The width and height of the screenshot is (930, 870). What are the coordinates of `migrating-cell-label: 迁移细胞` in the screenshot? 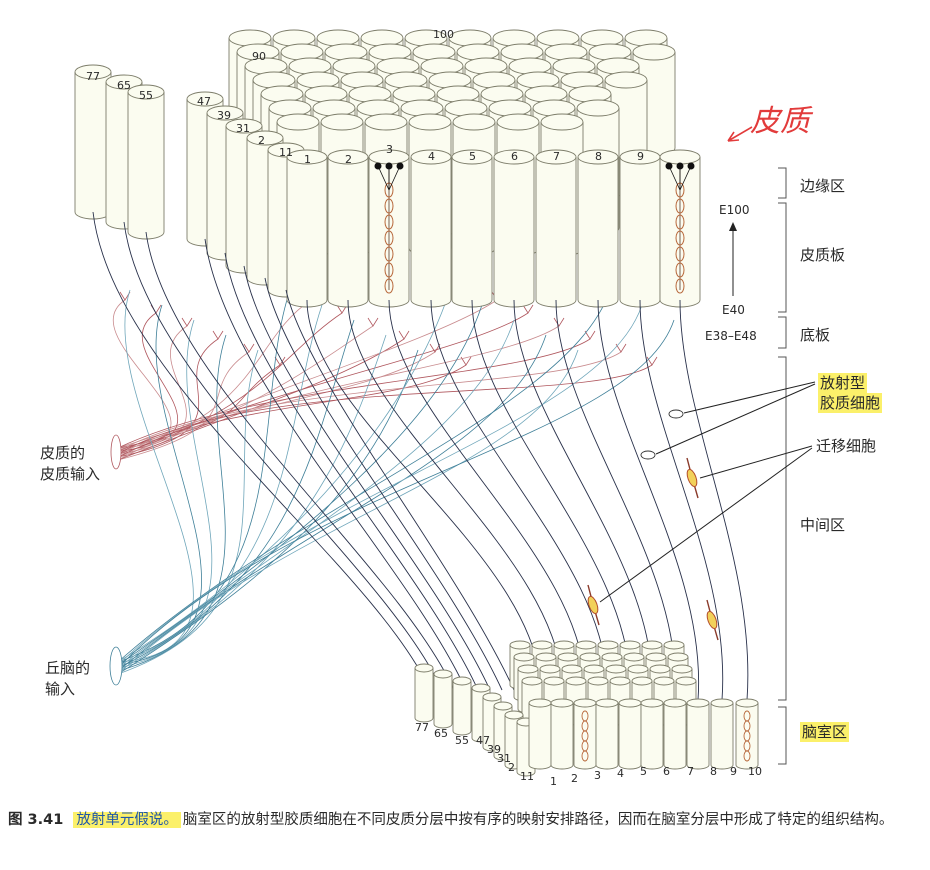 It's located at (846, 446).